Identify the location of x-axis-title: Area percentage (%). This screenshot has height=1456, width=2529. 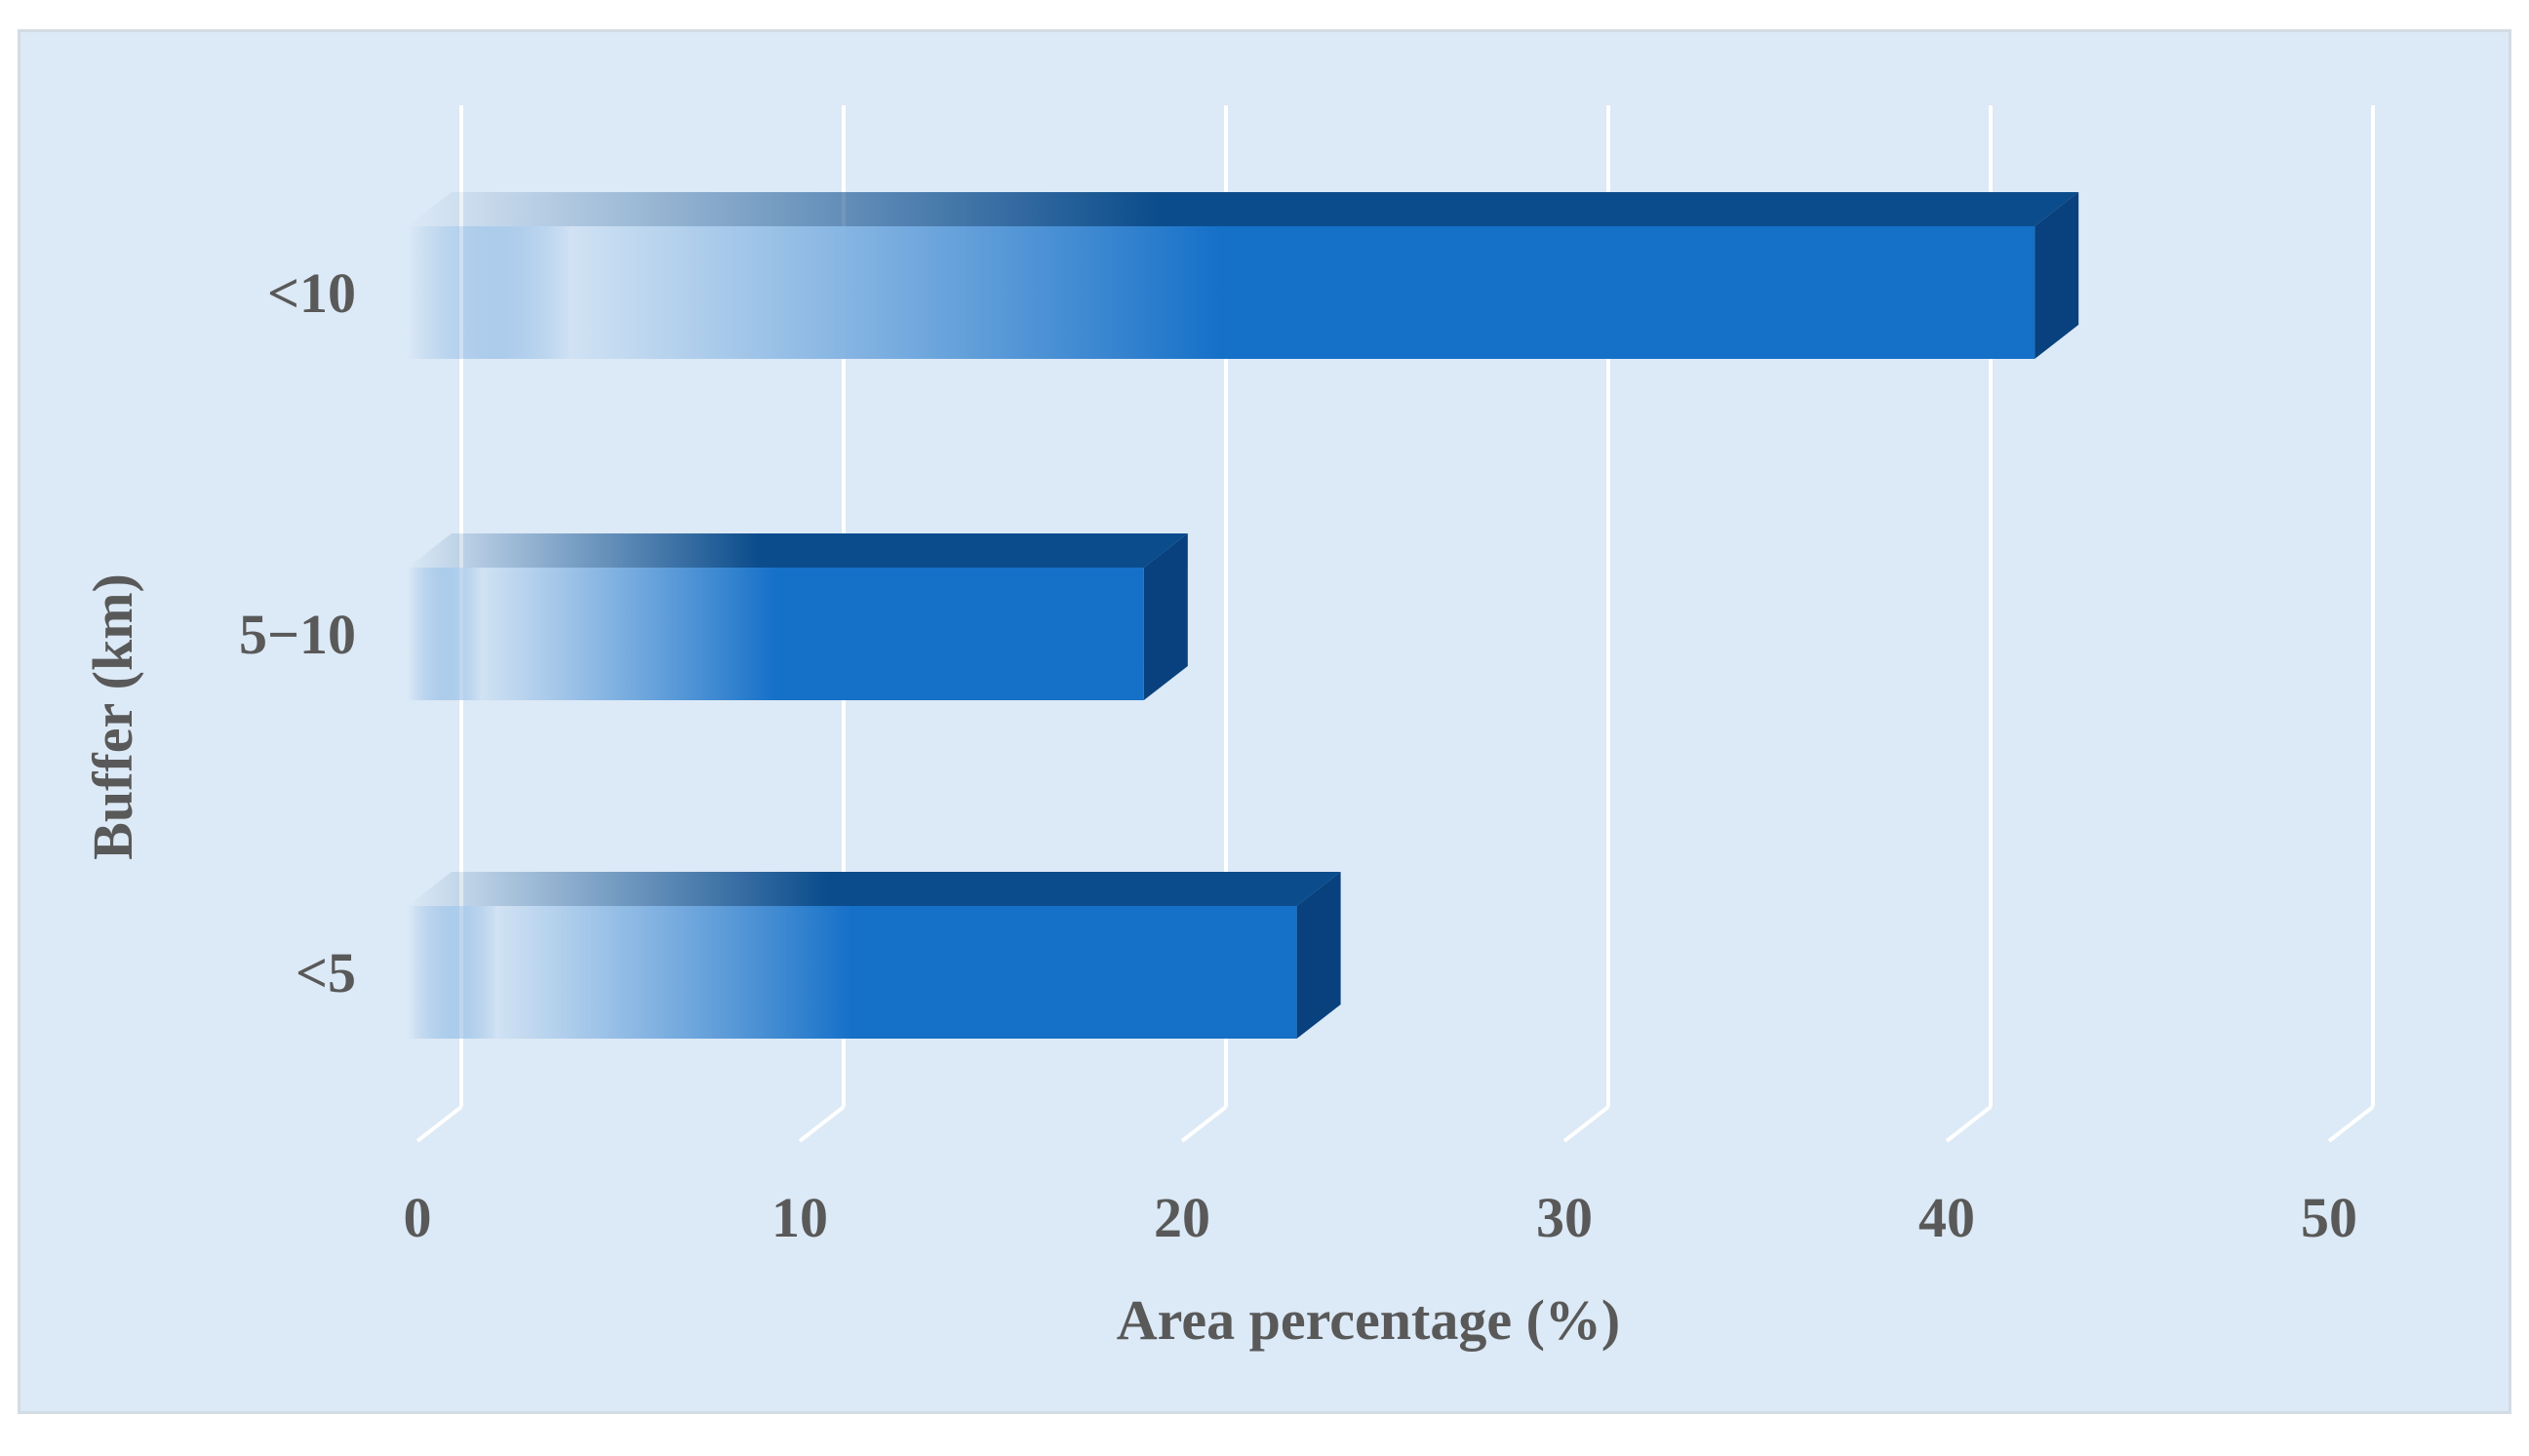
(1369, 1320).